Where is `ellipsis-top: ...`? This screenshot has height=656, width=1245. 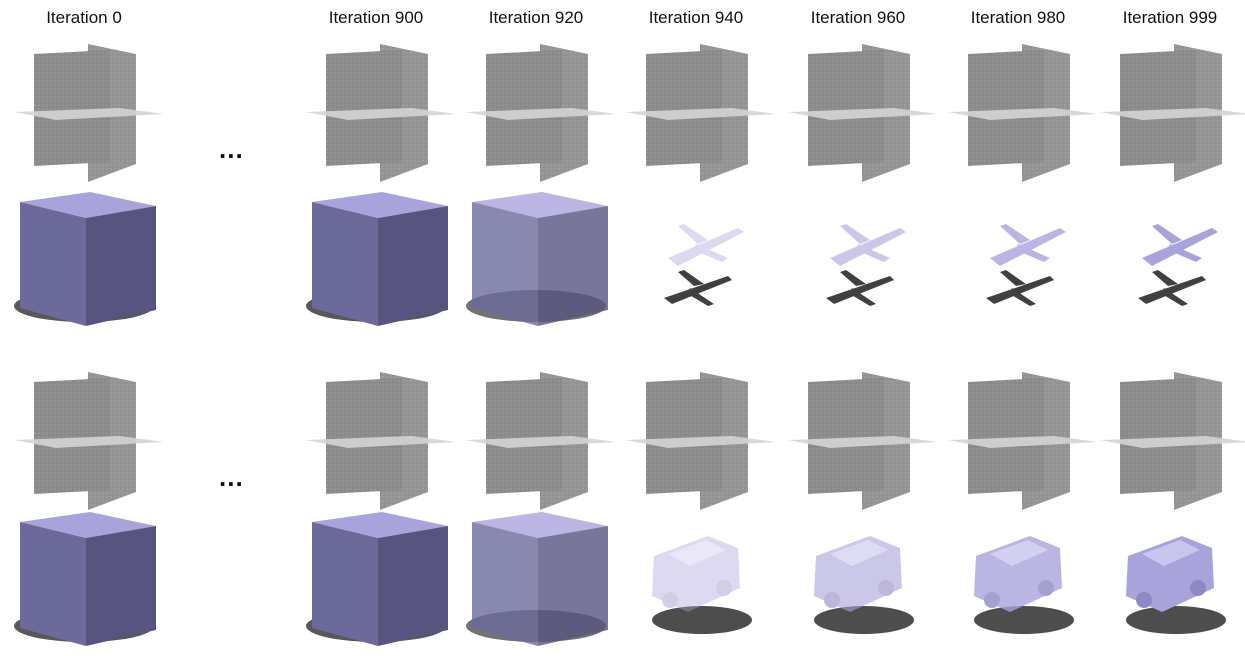 ellipsis-top: ... is located at coordinates (231, 149).